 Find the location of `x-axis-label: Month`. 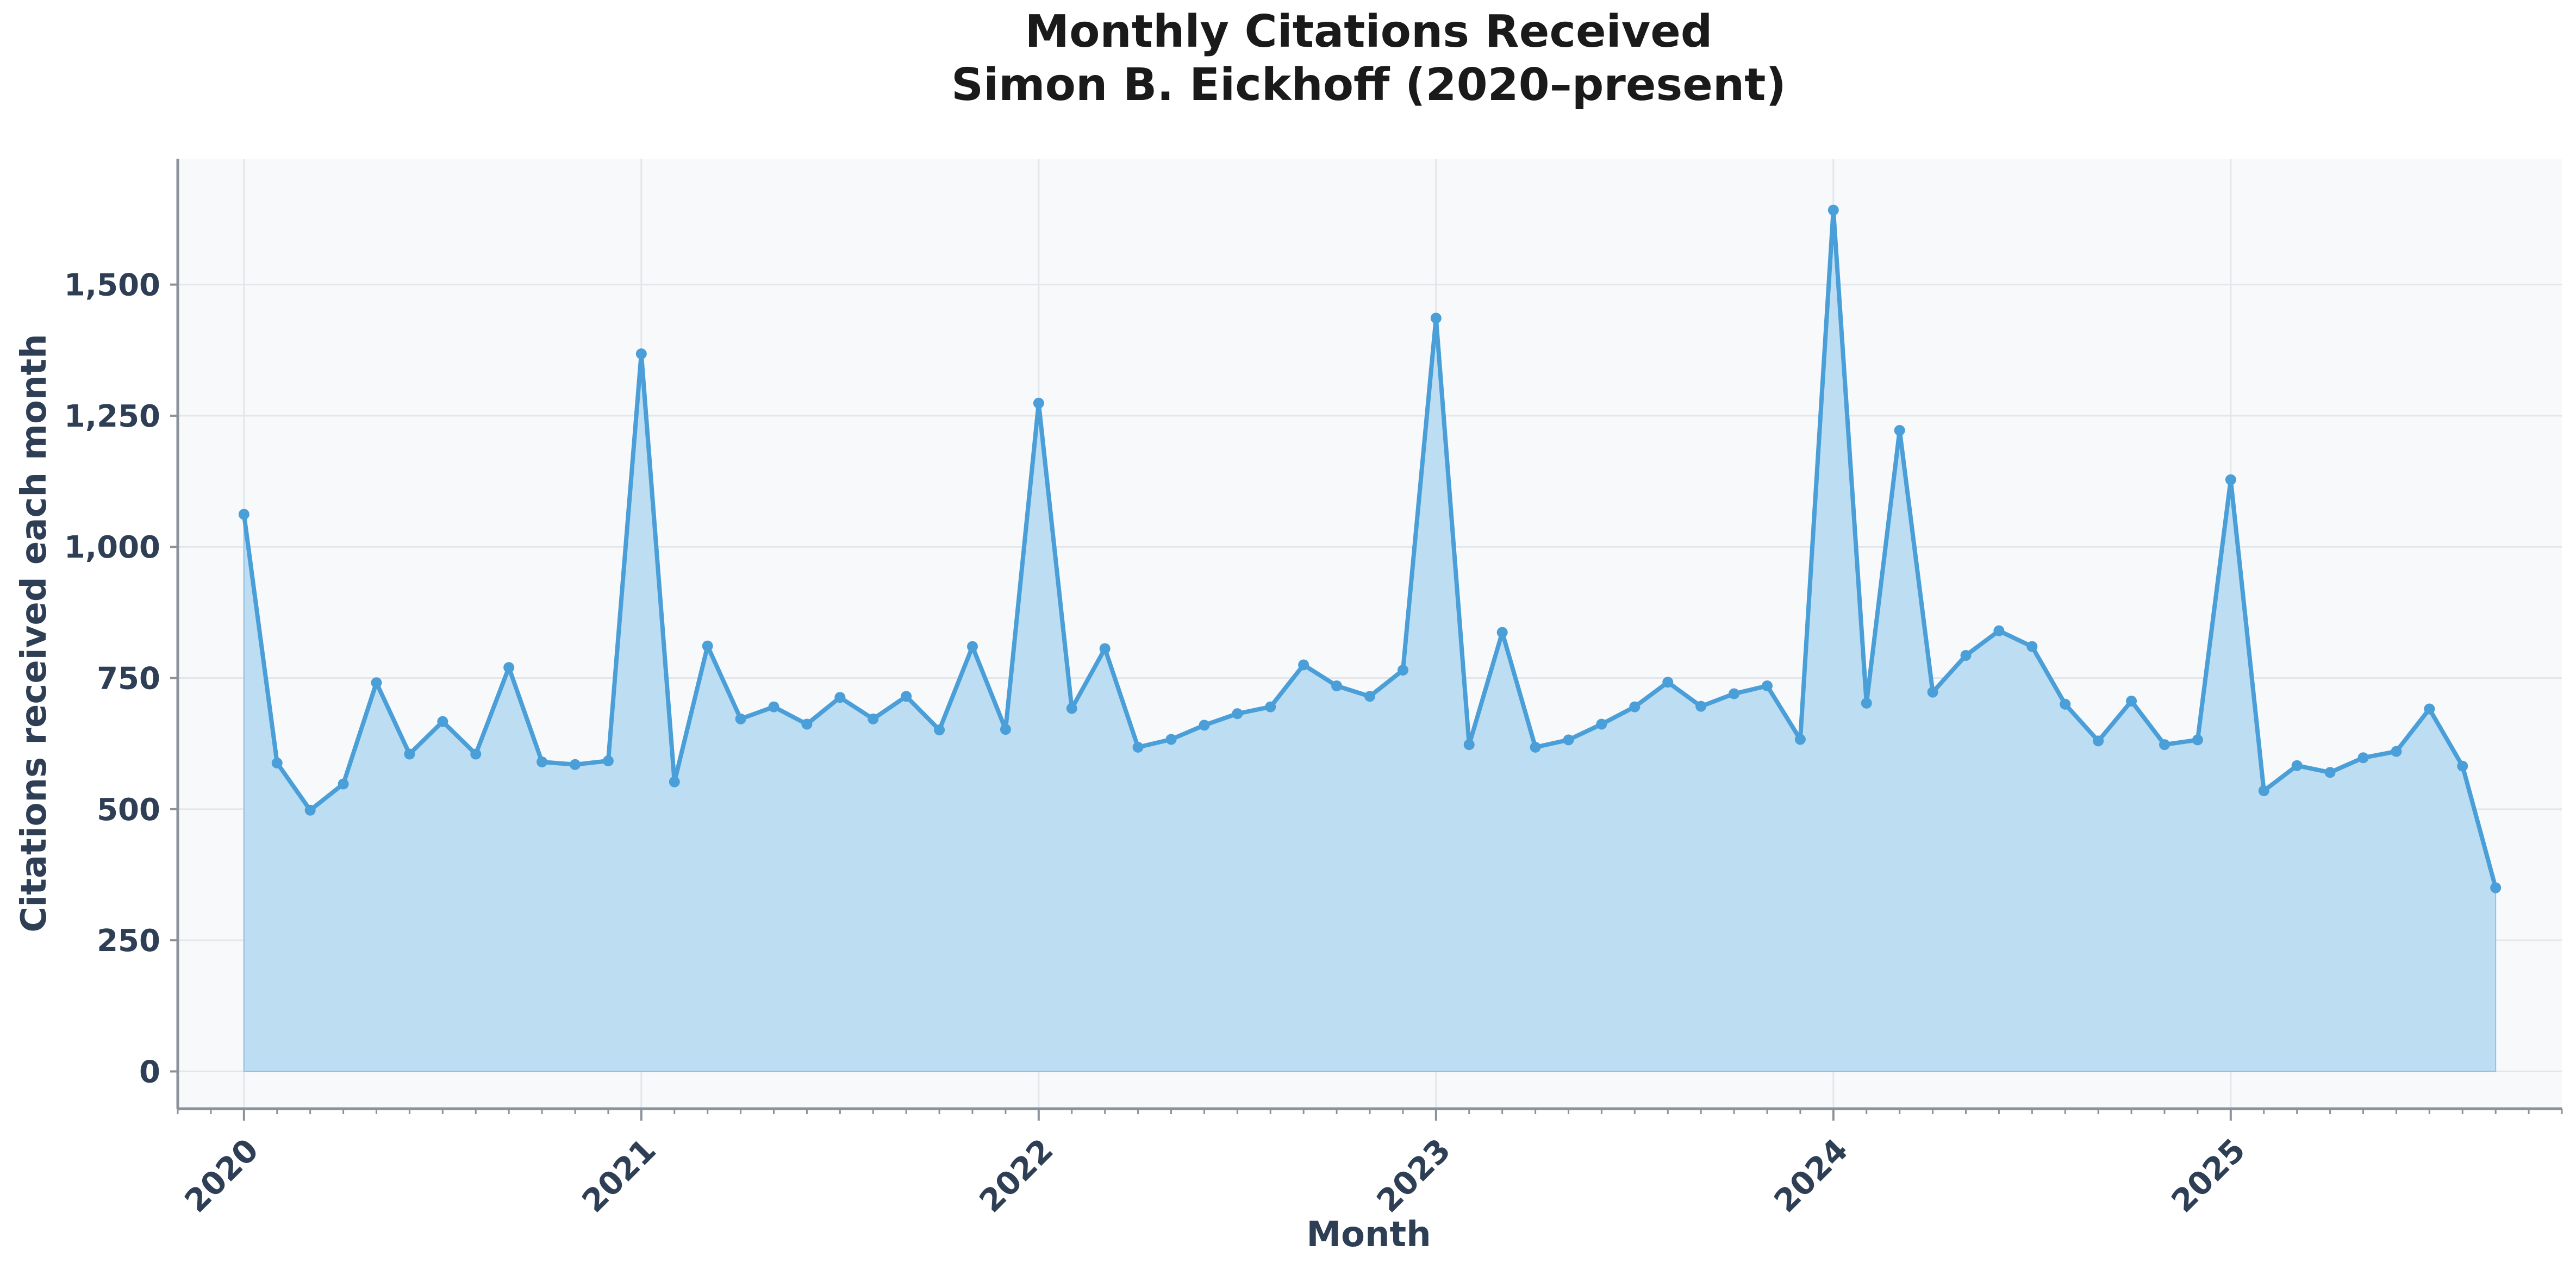

x-axis-label: Month is located at coordinates (1369, 1235).